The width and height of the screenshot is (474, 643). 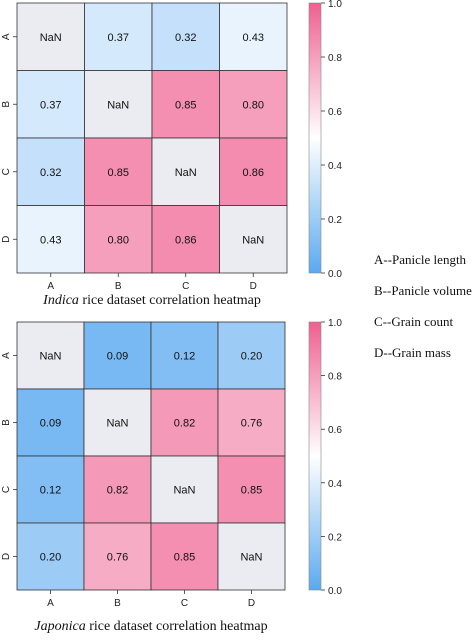 I want to click on legend-item-a: A--Panicle length, so click(x=420, y=259).